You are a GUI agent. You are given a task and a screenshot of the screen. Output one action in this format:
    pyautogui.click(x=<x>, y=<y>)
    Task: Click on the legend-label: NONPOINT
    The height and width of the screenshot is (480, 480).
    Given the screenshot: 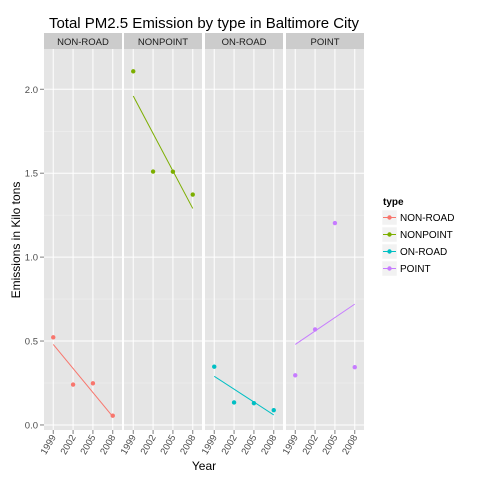 What is the action you would take?
    pyautogui.click(x=426, y=235)
    